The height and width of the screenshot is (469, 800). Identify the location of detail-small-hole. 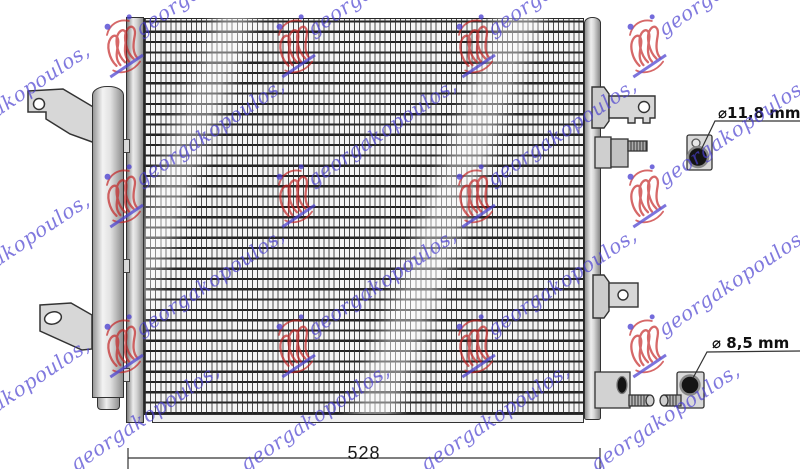
(696, 143).